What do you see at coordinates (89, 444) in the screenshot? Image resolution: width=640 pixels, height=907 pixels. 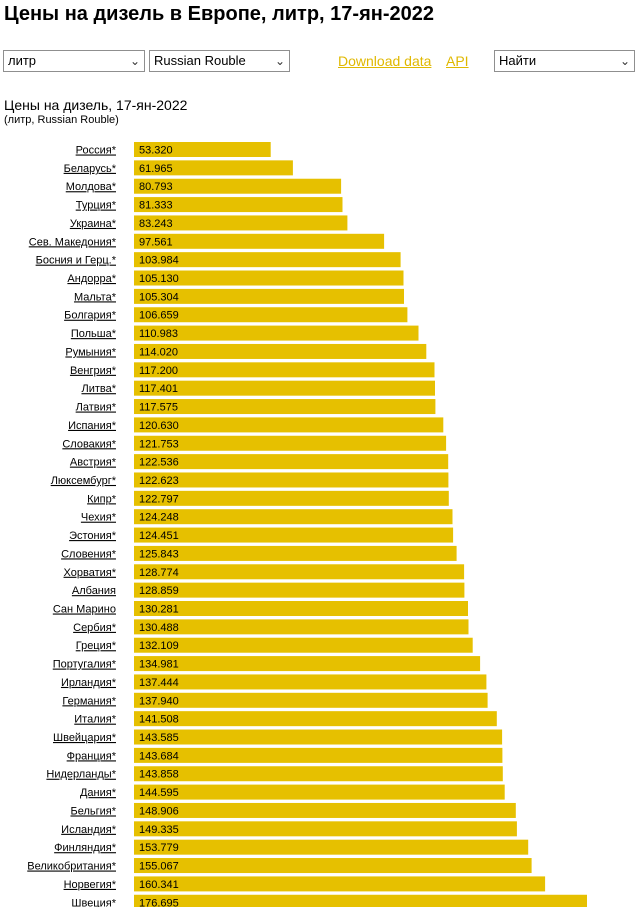 I see `category-label: Словакия*` at bounding box center [89, 444].